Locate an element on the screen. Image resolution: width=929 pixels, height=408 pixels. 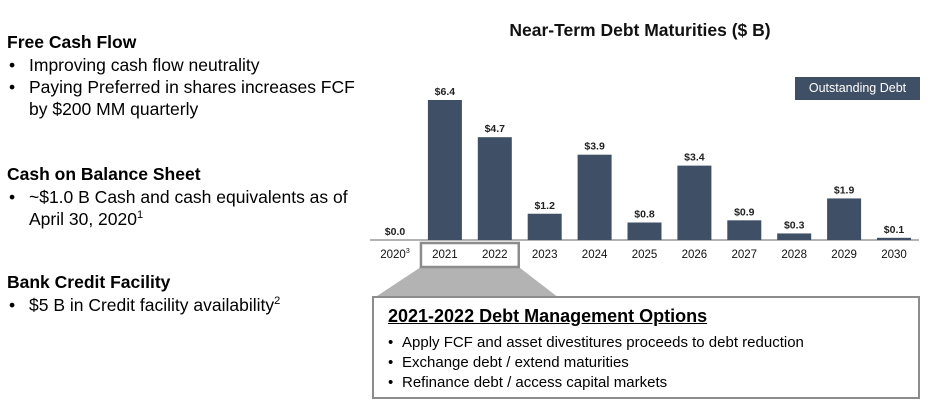
tick-label-2026: 2026 is located at coordinates (695, 255).